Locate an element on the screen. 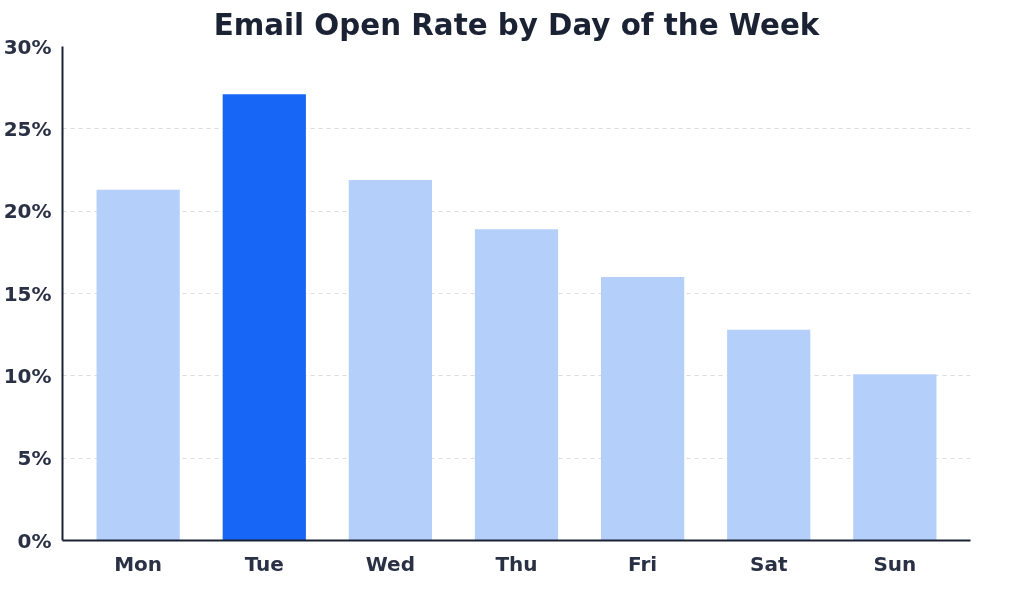  x-tick-label: Mon is located at coordinates (138, 563).